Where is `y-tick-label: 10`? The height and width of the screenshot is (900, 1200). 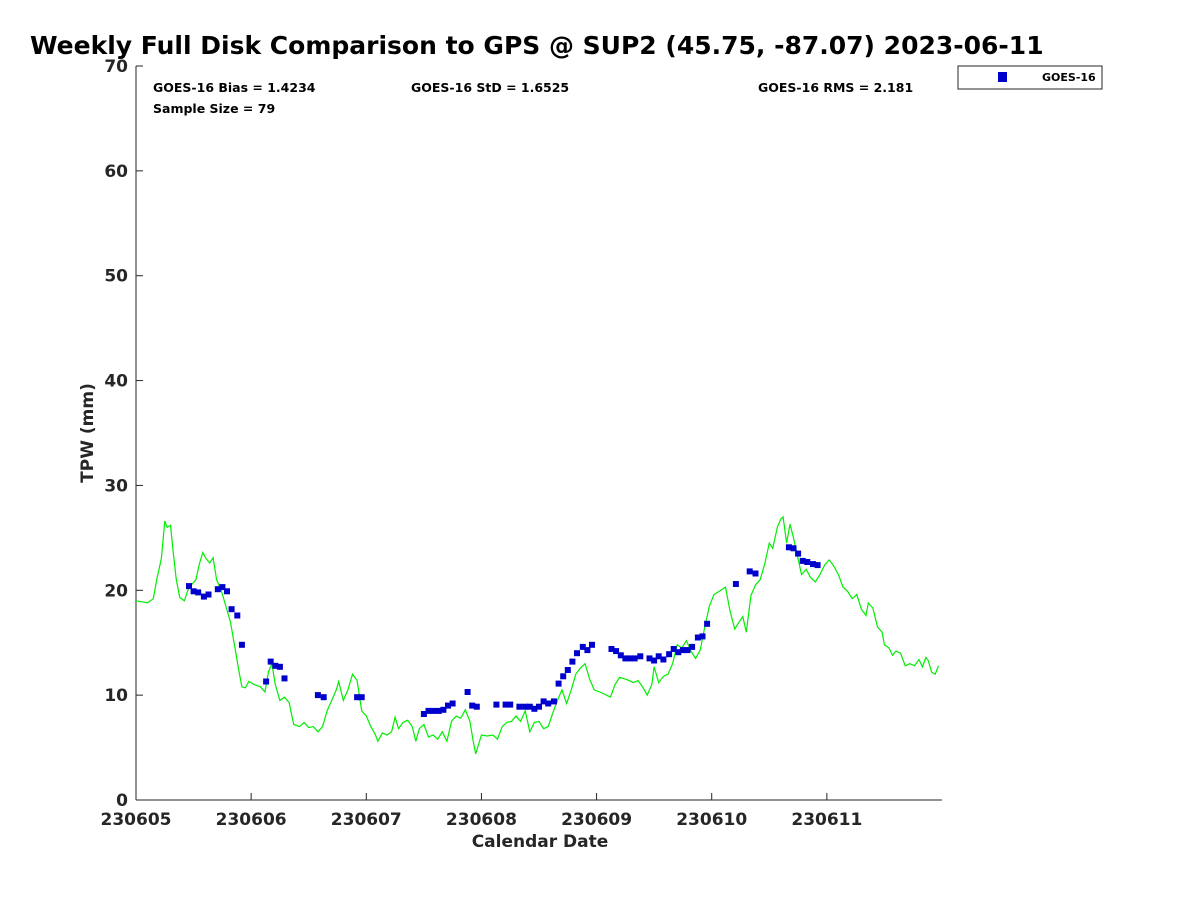
y-tick-label: 10 is located at coordinates (116, 696).